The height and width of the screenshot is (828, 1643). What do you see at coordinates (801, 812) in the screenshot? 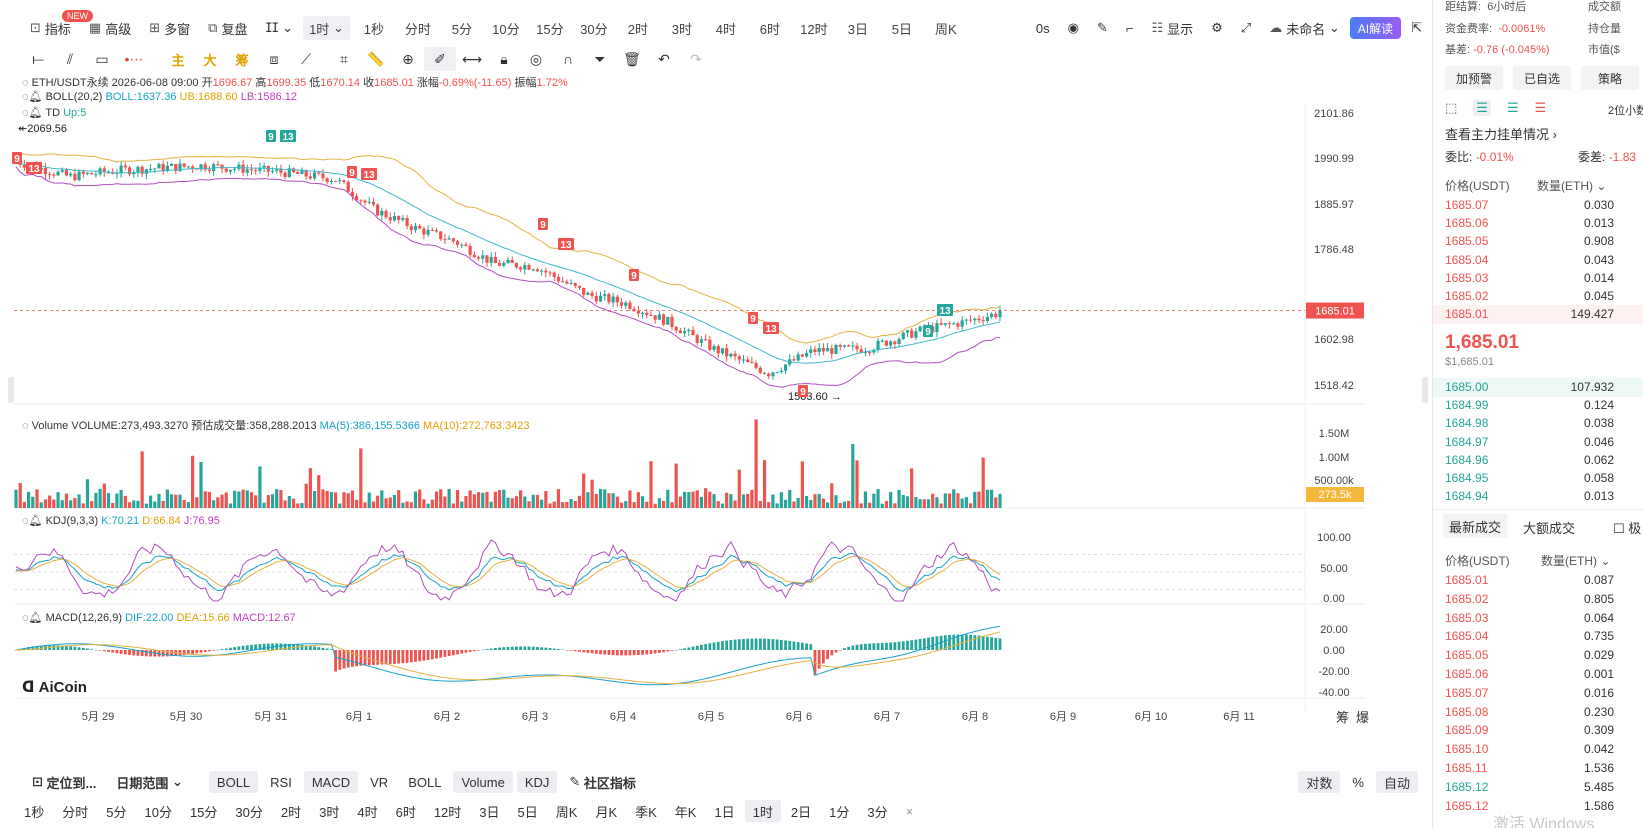
I see `bottom-interval-button: 2日` at bounding box center [801, 812].